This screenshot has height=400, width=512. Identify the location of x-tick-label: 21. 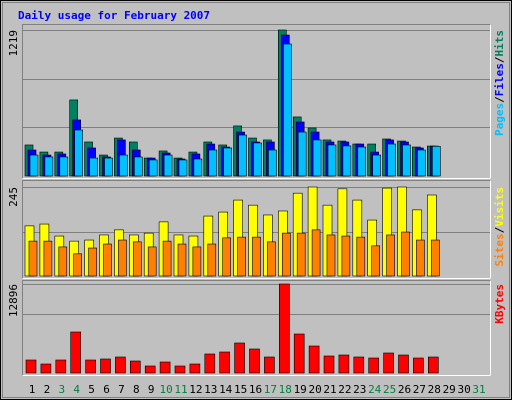
(329, 389).